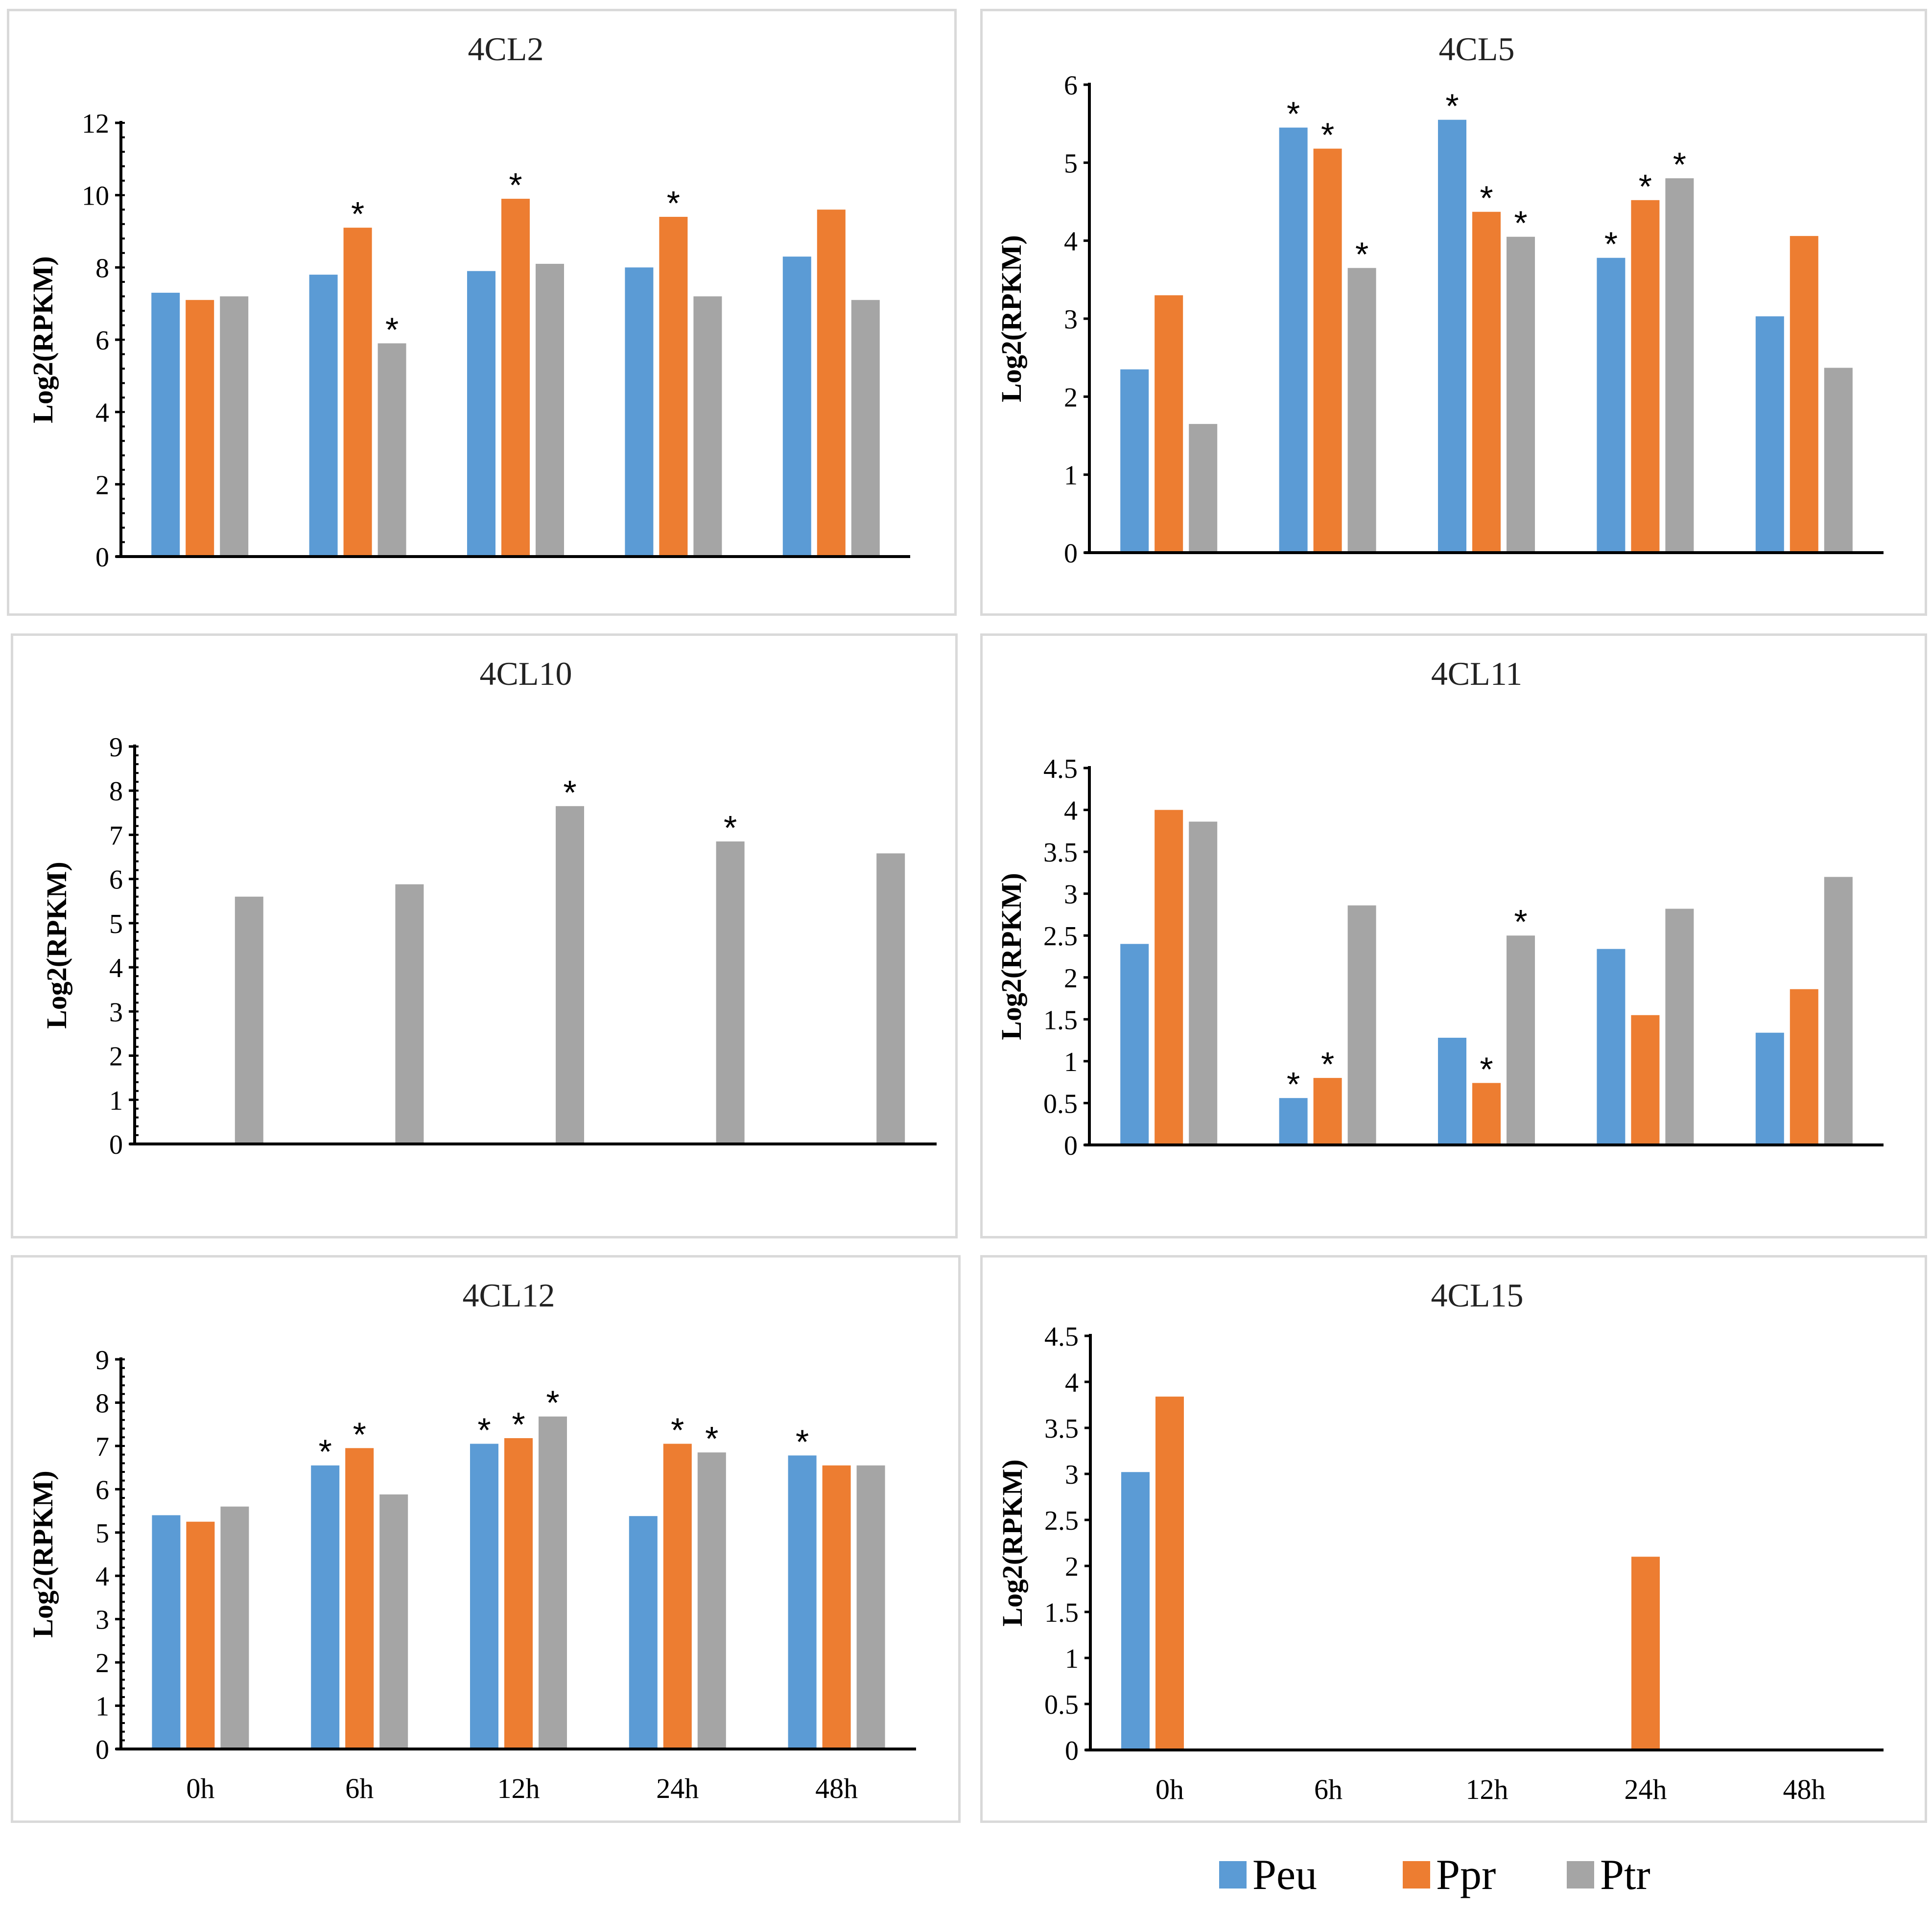 The height and width of the screenshot is (1912, 1932). Describe the element at coordinates (1440, 299) in the screenshot. I see `chart-svg-4CL5: 4CL5 Log2(RPKM) 0 1 2 3 4 5 6 * * * * * * * * *` at that location.